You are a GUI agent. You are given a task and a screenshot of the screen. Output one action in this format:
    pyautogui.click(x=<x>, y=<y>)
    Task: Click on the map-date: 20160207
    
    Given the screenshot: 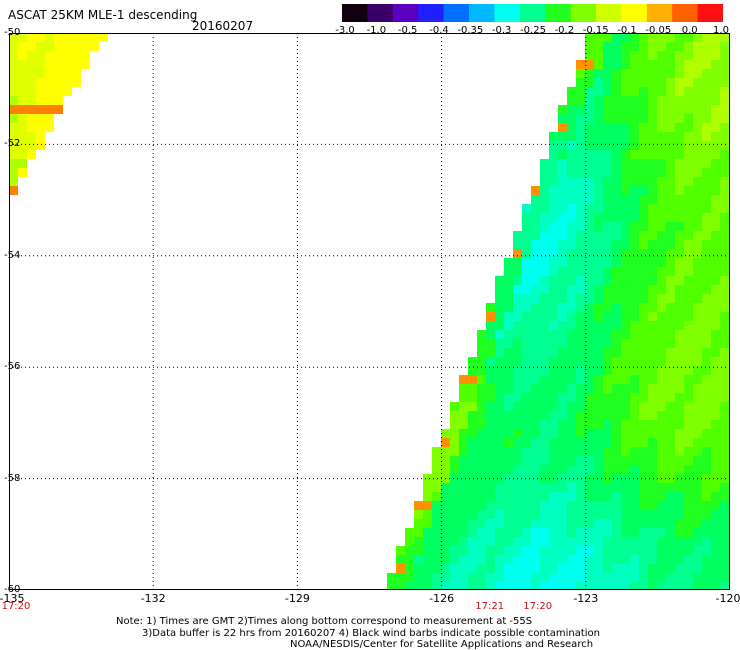 What is the action you would take?
    pyautogui.click(x=223, y=26)
    